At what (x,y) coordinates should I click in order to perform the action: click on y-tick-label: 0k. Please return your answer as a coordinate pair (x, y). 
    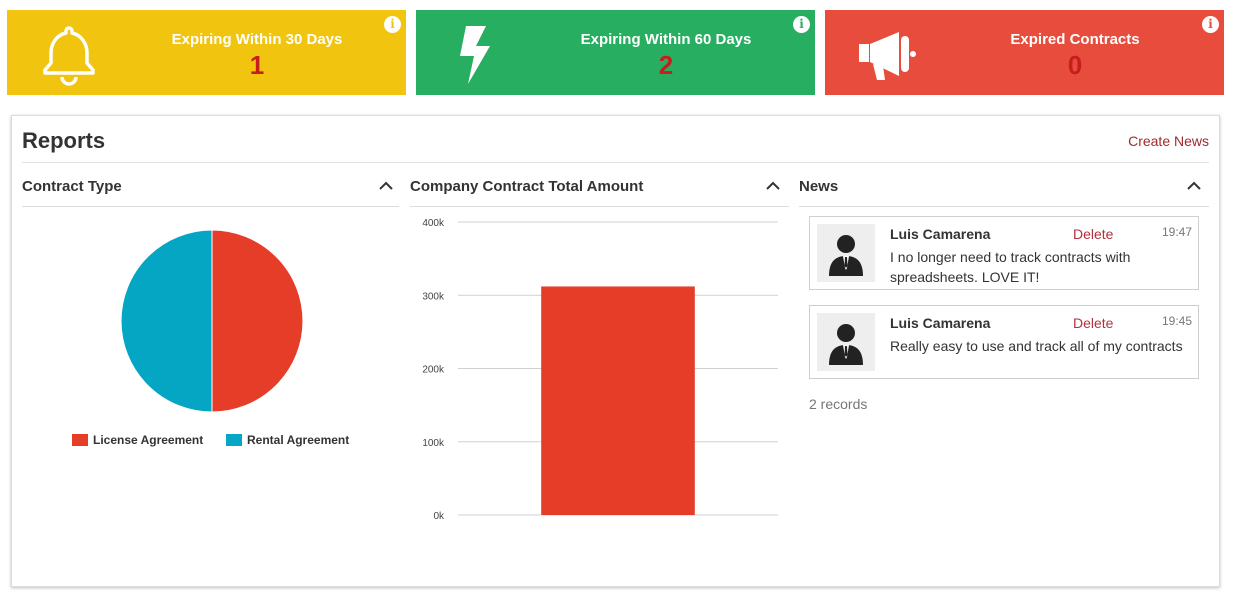
    Looking at the image, I should click on (439, 516).